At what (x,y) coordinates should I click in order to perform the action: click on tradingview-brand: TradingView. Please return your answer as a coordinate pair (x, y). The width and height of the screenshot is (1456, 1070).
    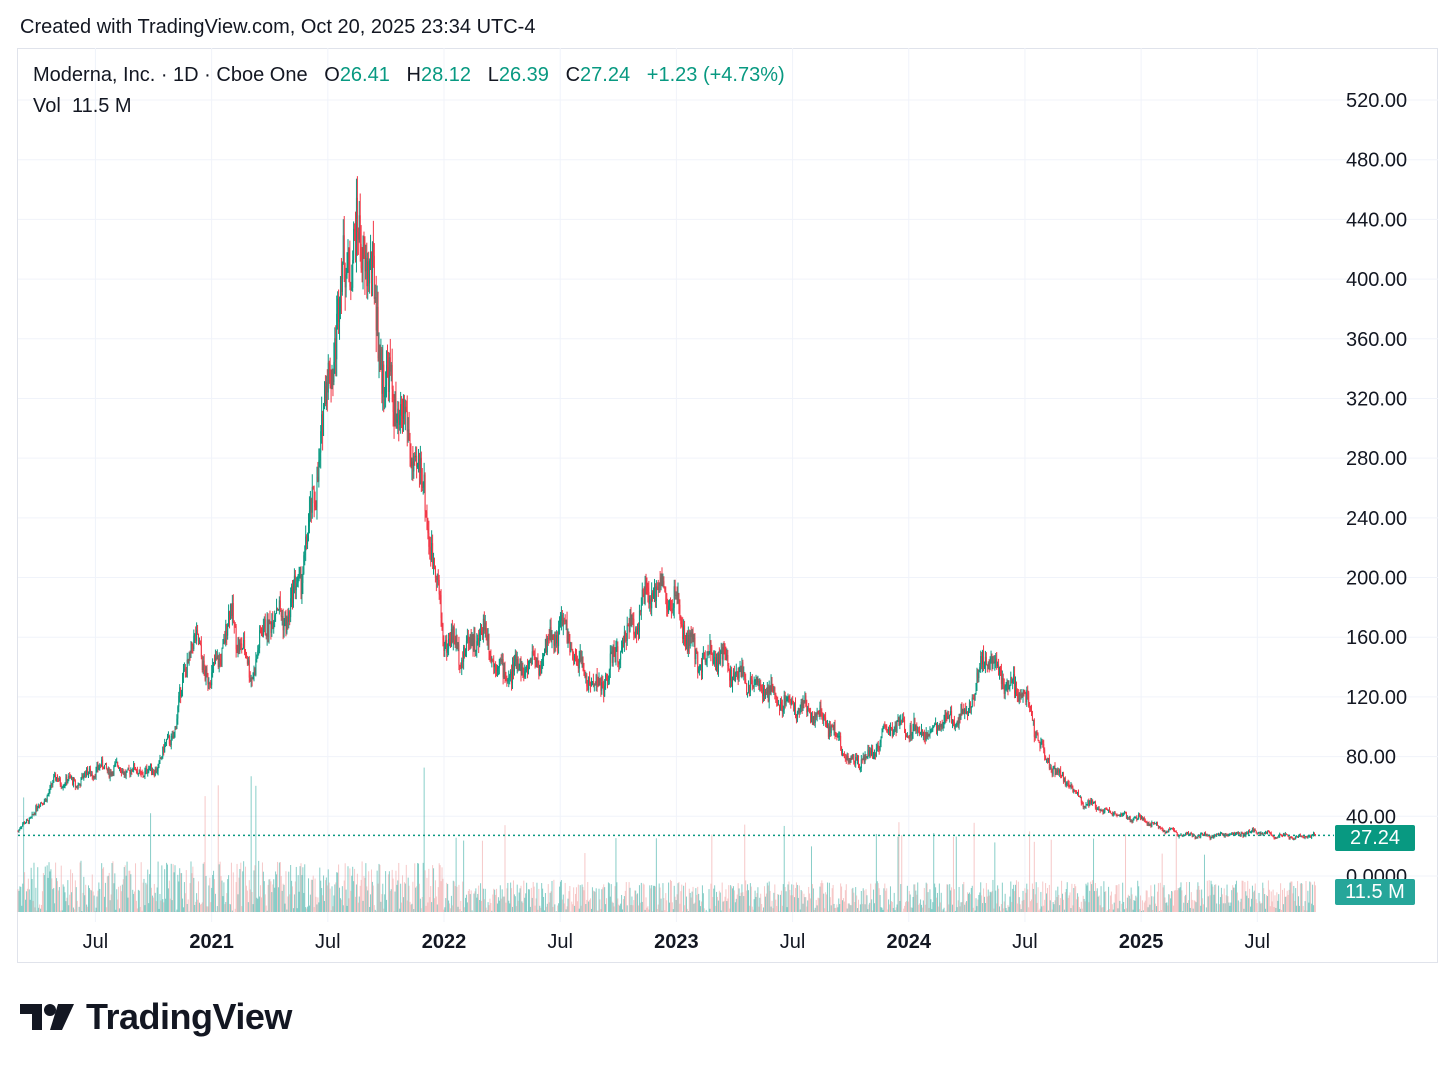
    Looking at the image, I should click on (156, 1017).